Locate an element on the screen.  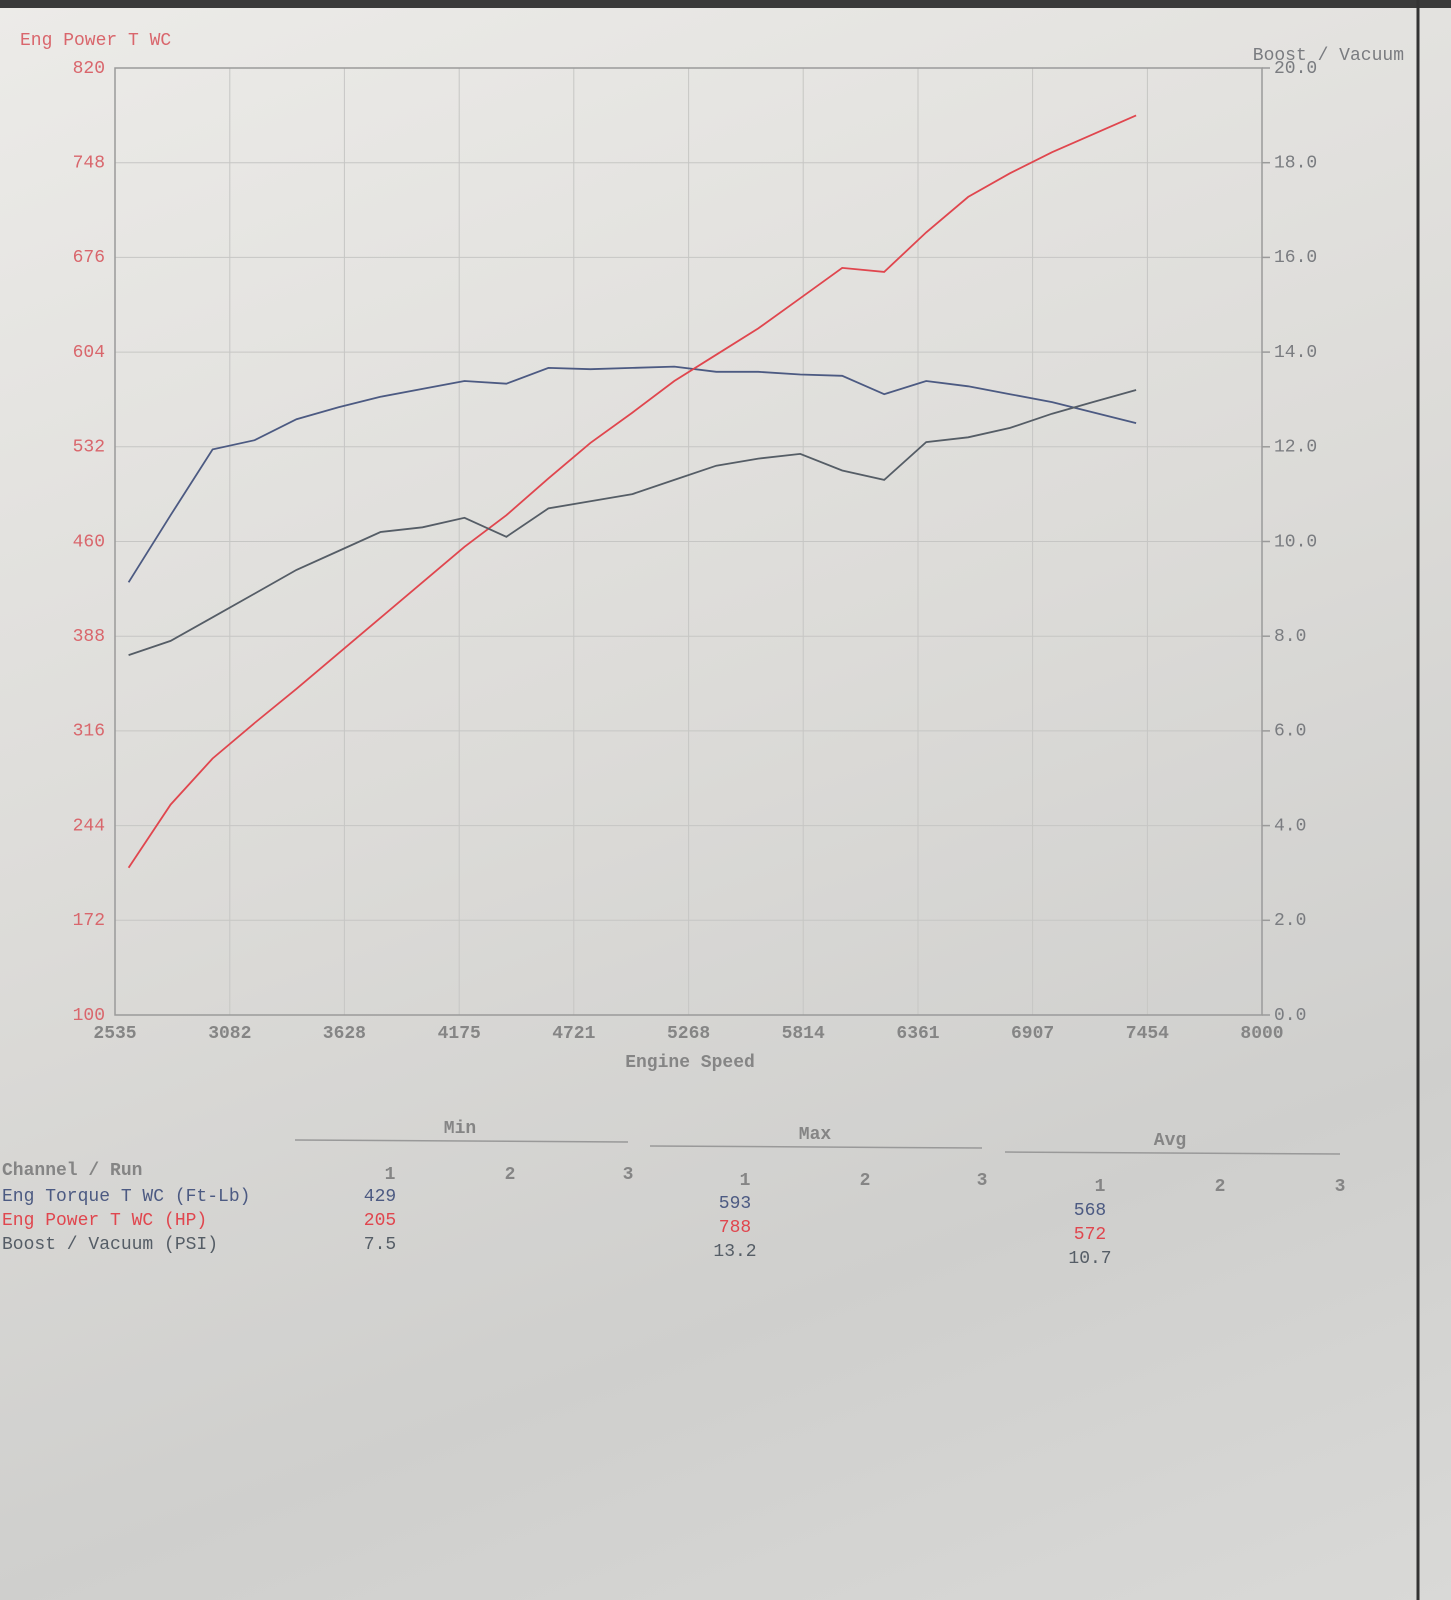
y-axis-title: Eng Power T WC is located at coordinates (95, 41).